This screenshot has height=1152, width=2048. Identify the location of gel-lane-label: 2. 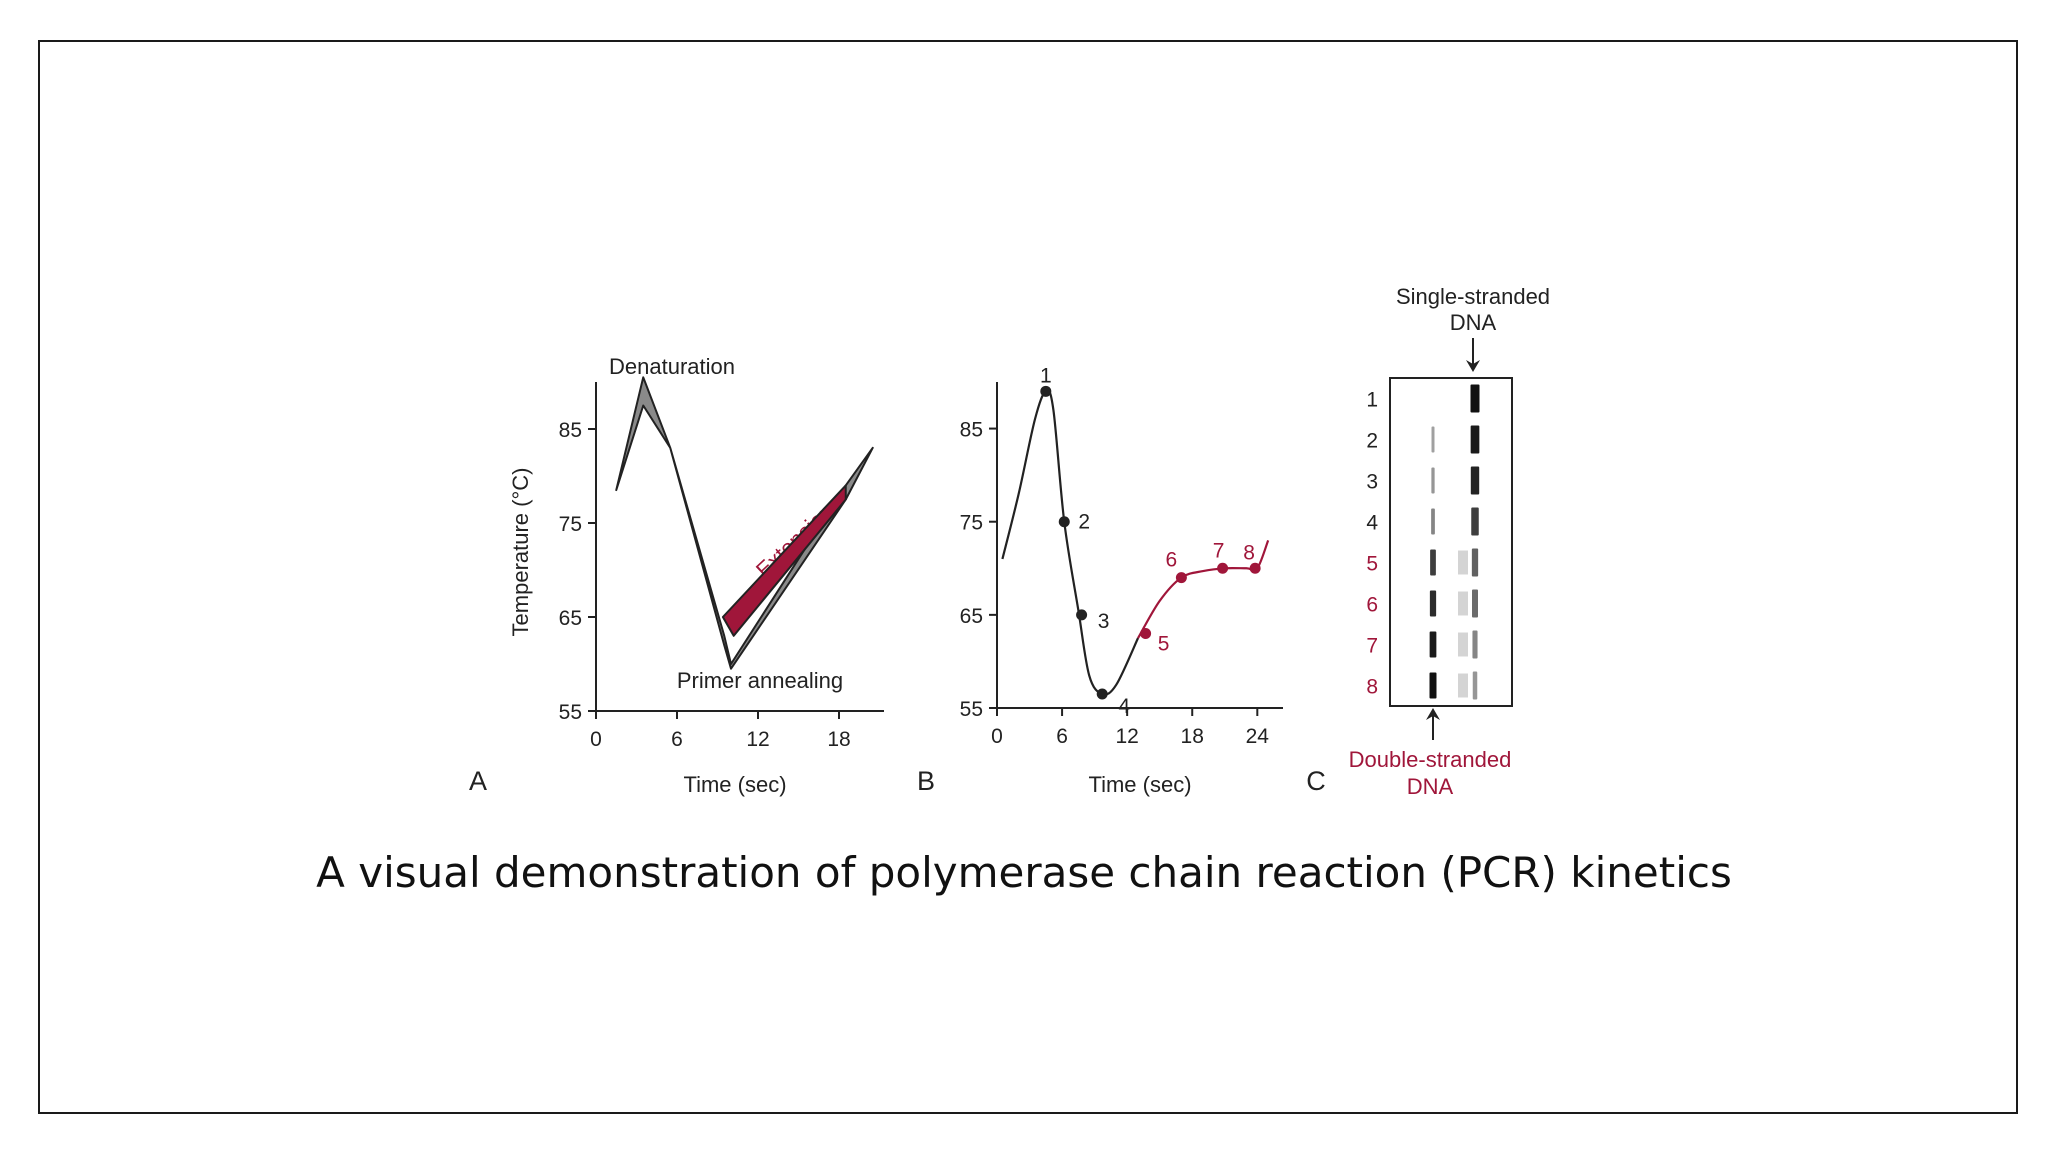
(1372, 441).